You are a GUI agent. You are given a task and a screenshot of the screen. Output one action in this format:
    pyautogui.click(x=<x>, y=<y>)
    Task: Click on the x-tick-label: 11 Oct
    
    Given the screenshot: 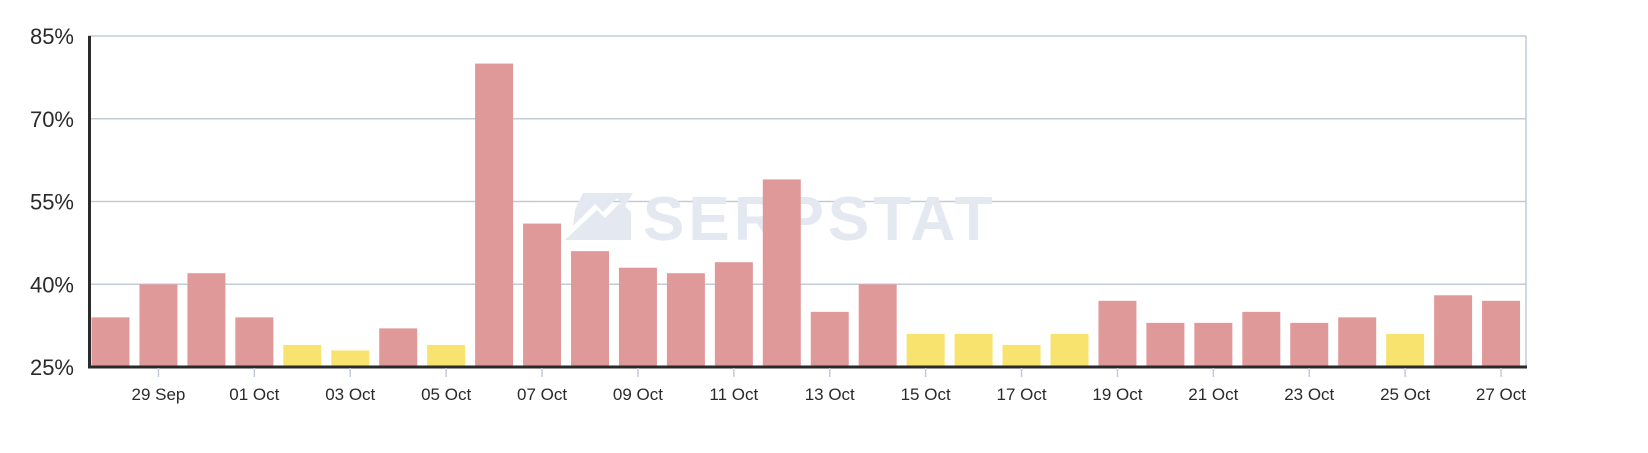 What is the action you would take?
    pyautogui.click(x=733, y=394)
    